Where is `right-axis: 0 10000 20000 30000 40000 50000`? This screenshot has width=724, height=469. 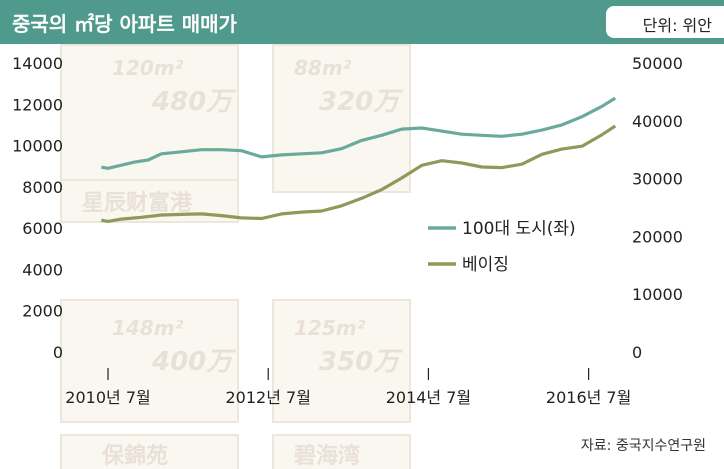
right-axis: 0 10000 20000 30000 40000 50000 is located at coordinates (657, 208).